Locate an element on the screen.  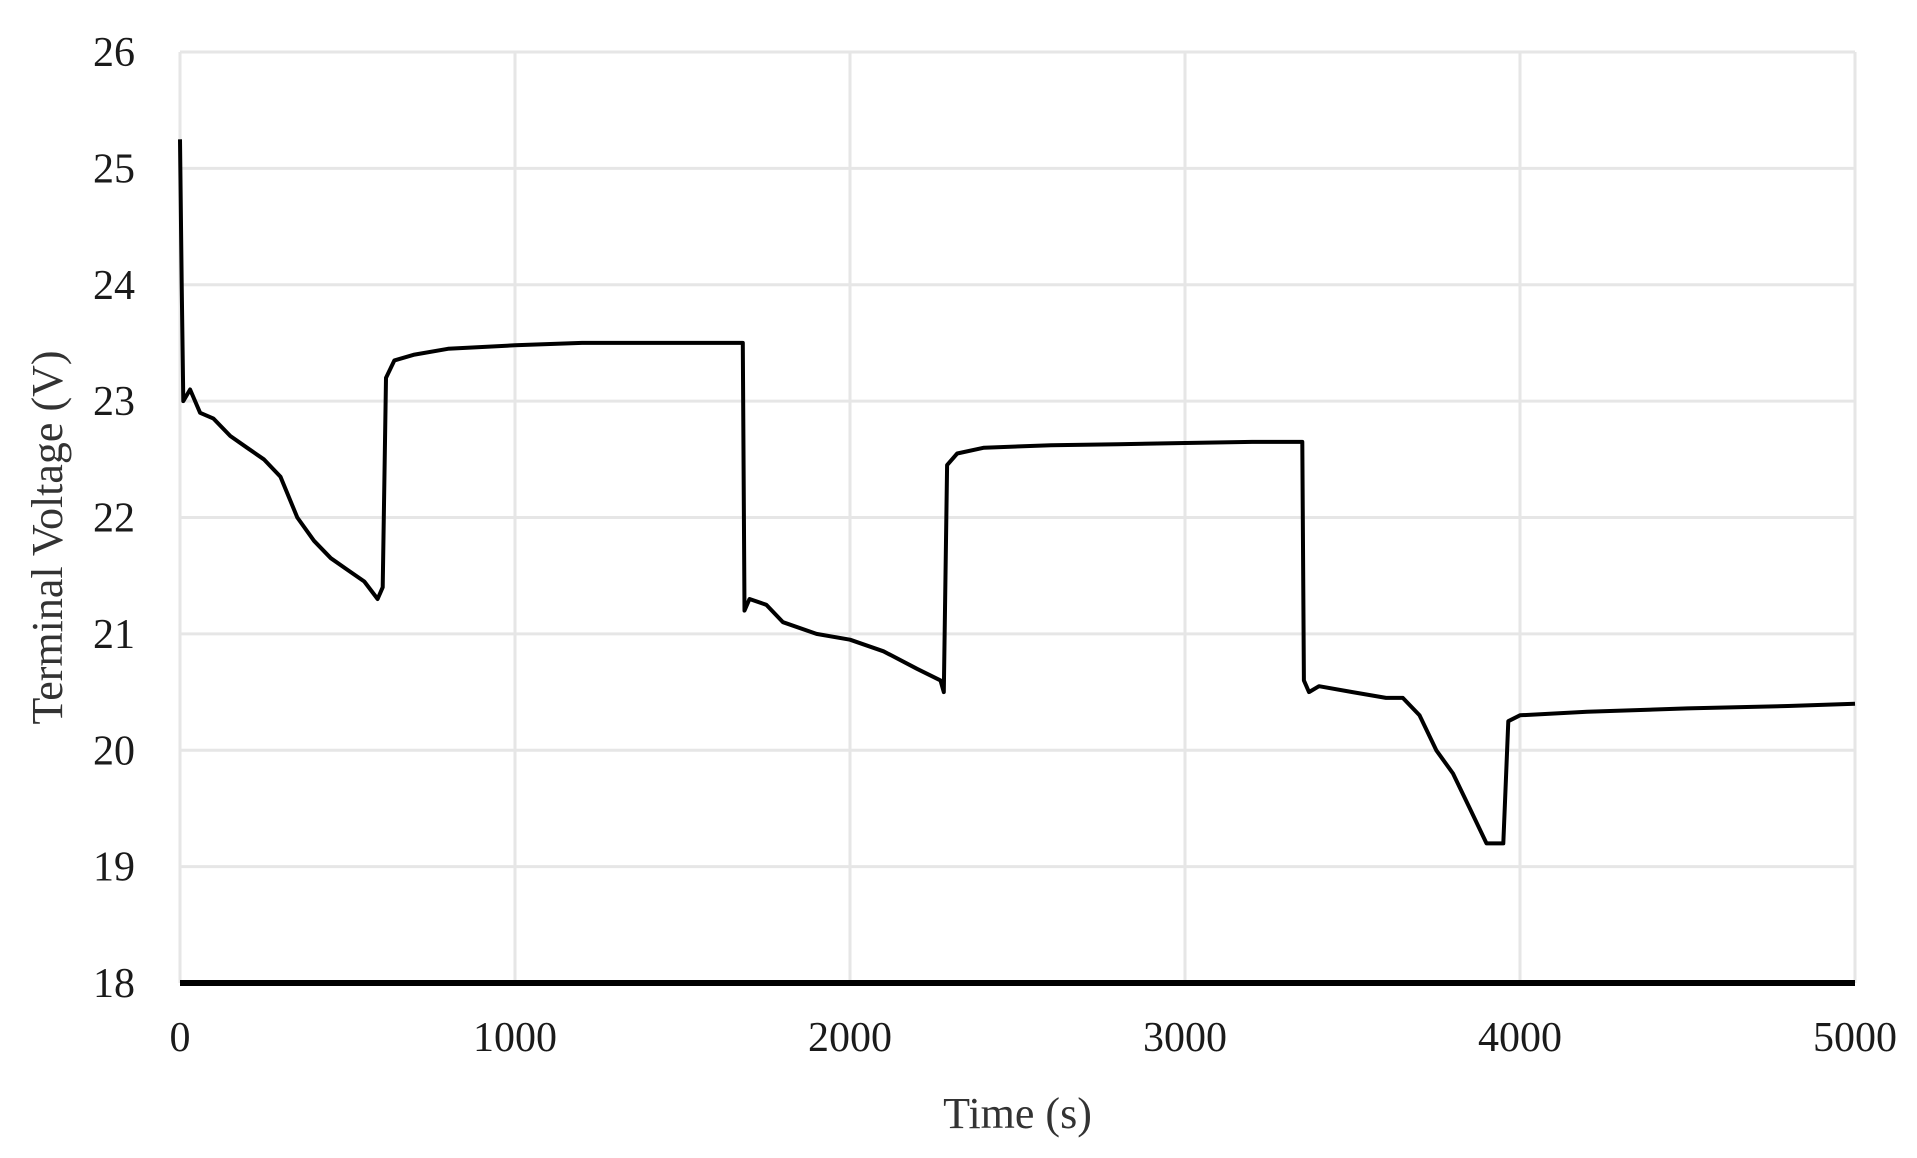
y-tick-label: 18 is located at coordinates (114, 984).